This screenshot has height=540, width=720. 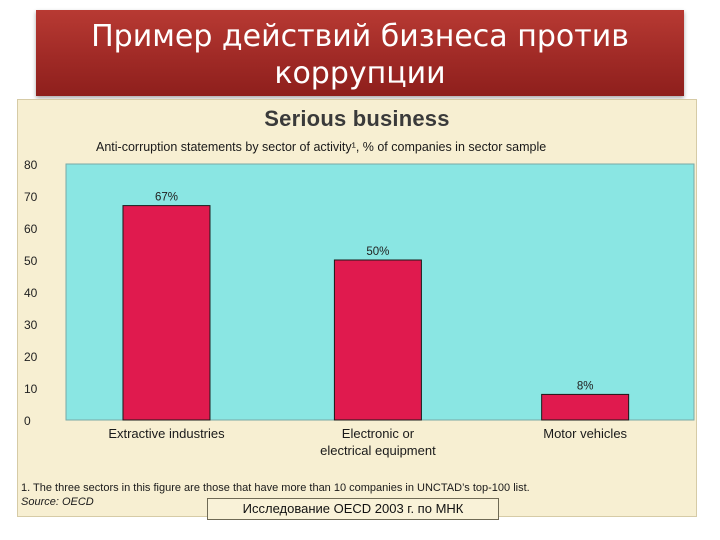 I want to click on y-tick-label: 0, so click(x=27, y=421).